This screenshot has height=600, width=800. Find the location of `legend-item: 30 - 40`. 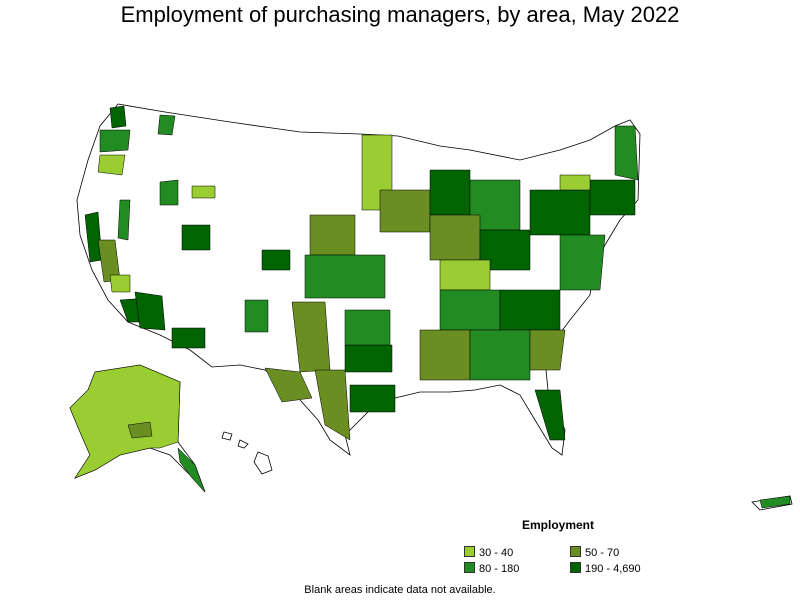

legend-item: 30 - 40 is located at coordinates (488, 552).